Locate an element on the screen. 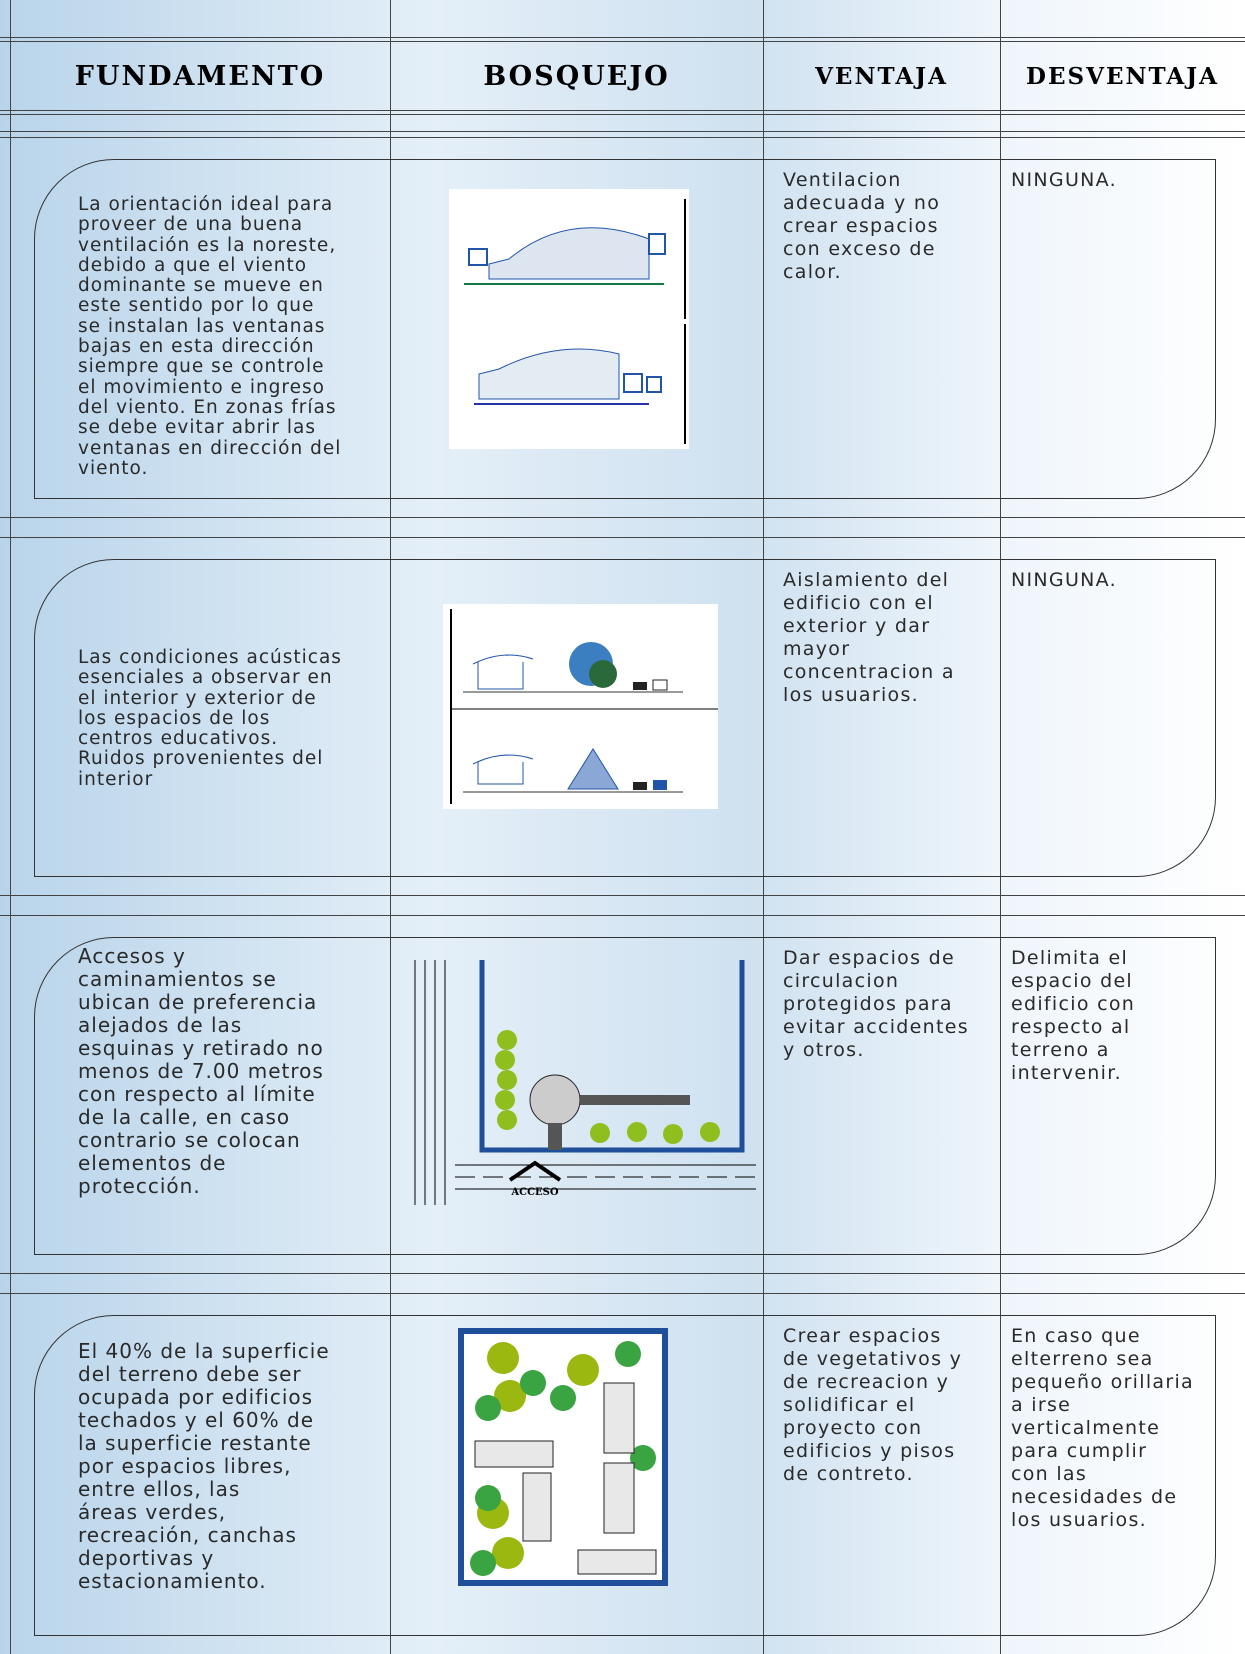 The image size is (1245, 1654). text-line: con exceso de is located at coordinates (859, 249).